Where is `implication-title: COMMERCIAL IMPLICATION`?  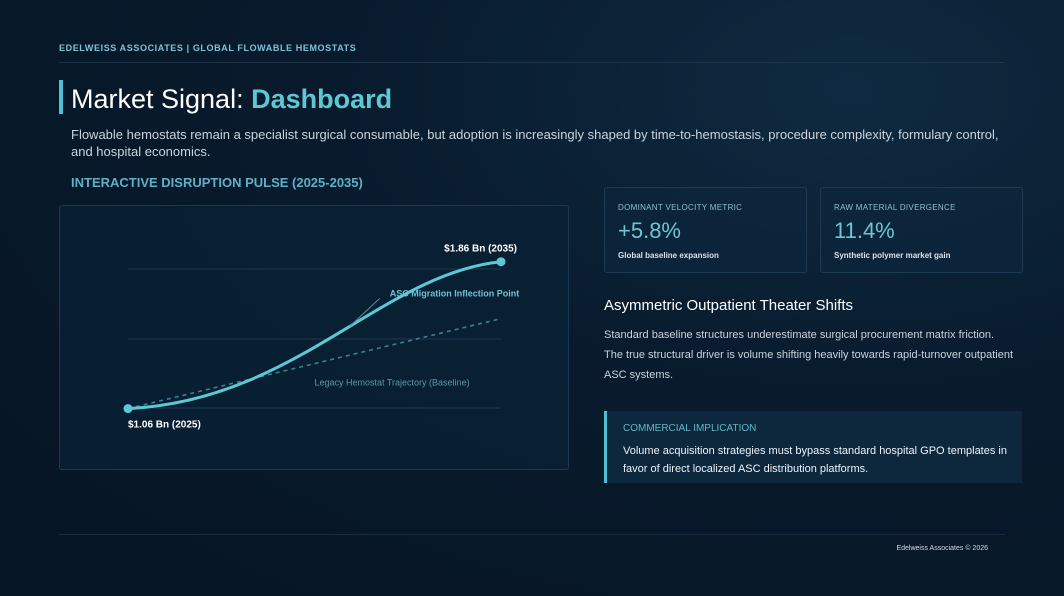 implication-title: COMMERCIAL IMPLICATION is located at coordinates (690, 428).